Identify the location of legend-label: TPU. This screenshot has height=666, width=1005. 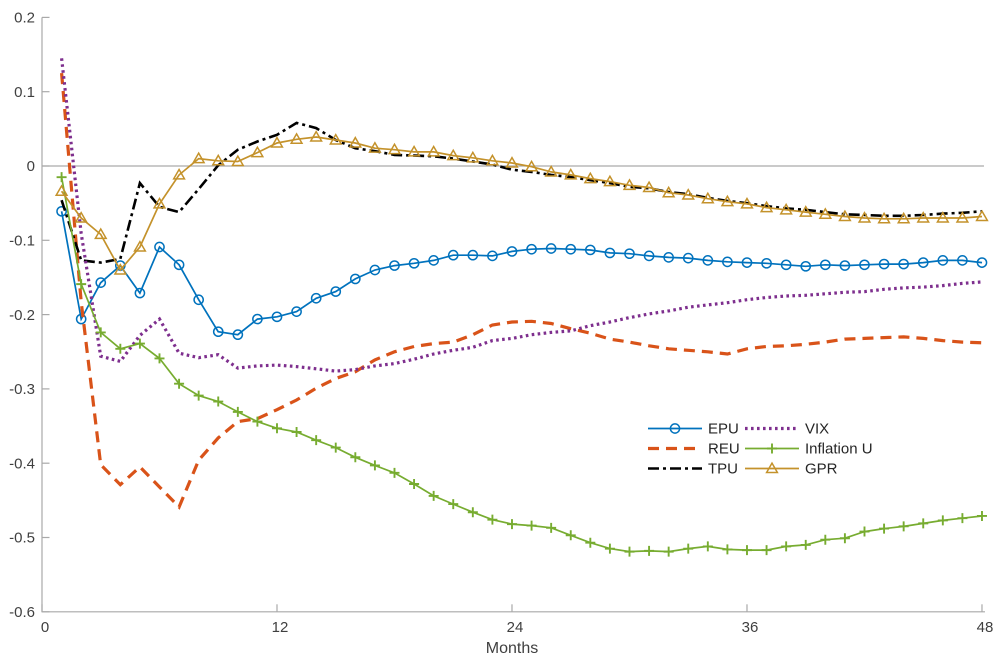
(723, 469).